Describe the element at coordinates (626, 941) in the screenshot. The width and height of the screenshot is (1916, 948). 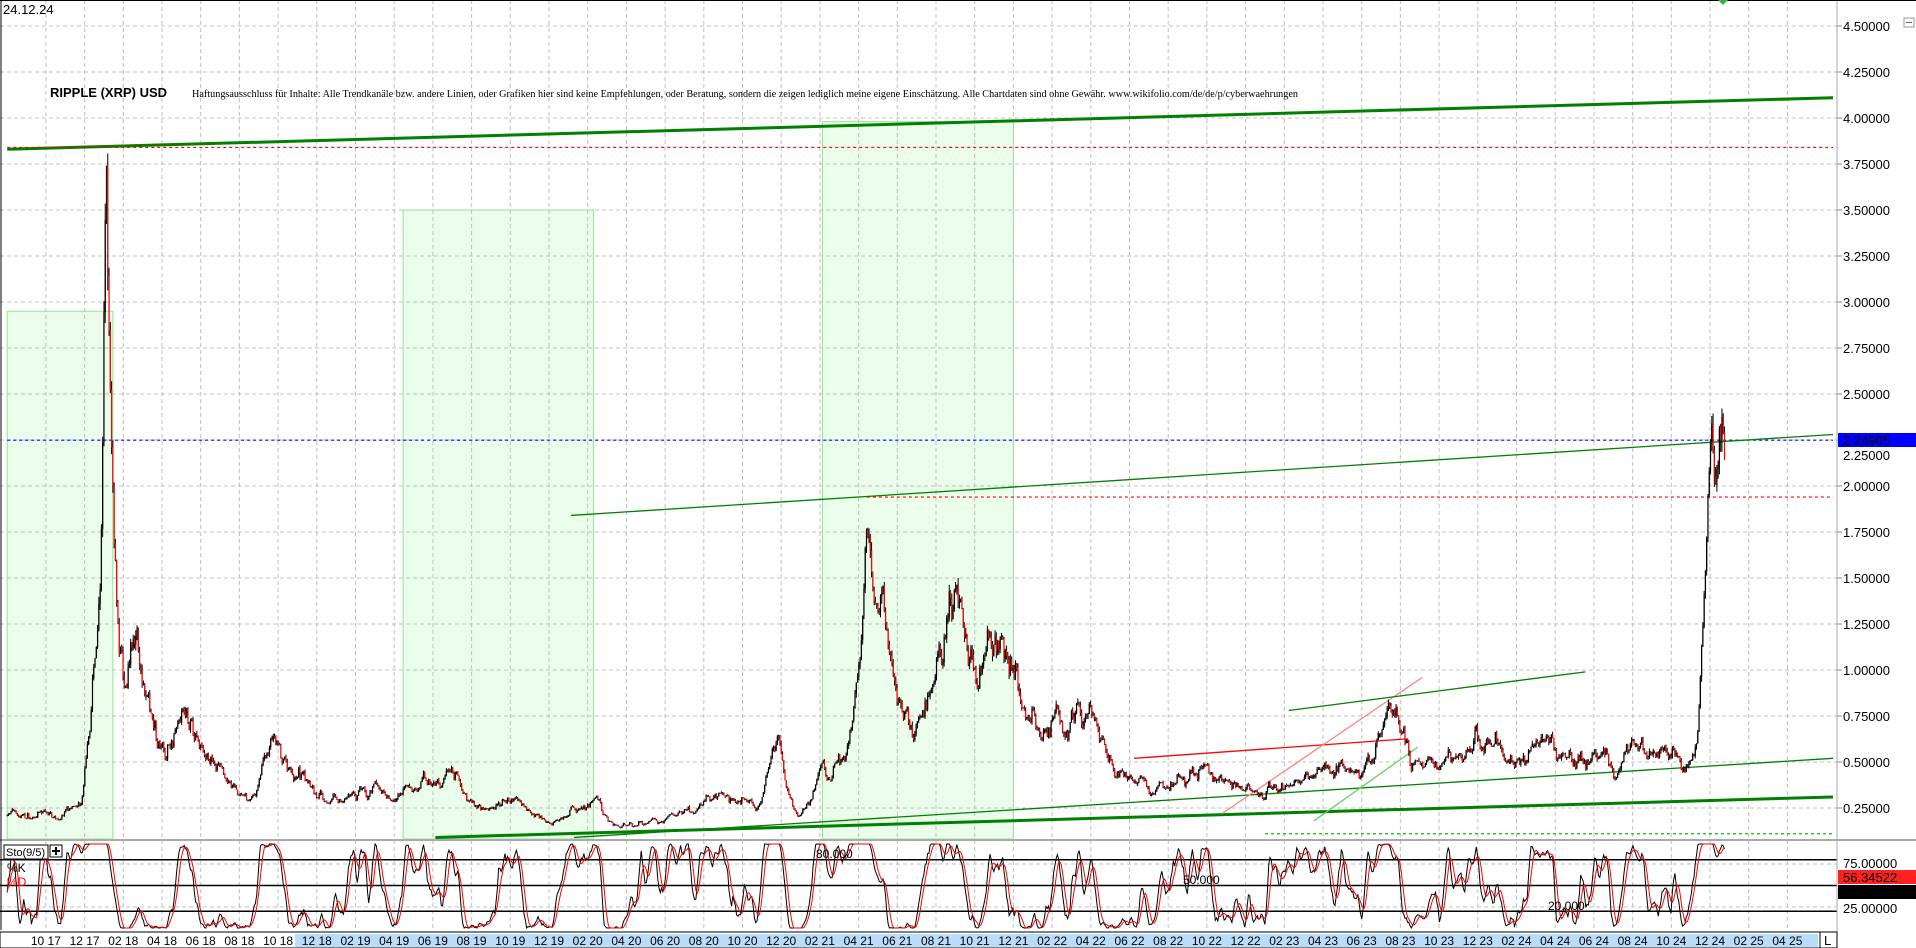
I see `x-tick-label: 04 20` at that location.